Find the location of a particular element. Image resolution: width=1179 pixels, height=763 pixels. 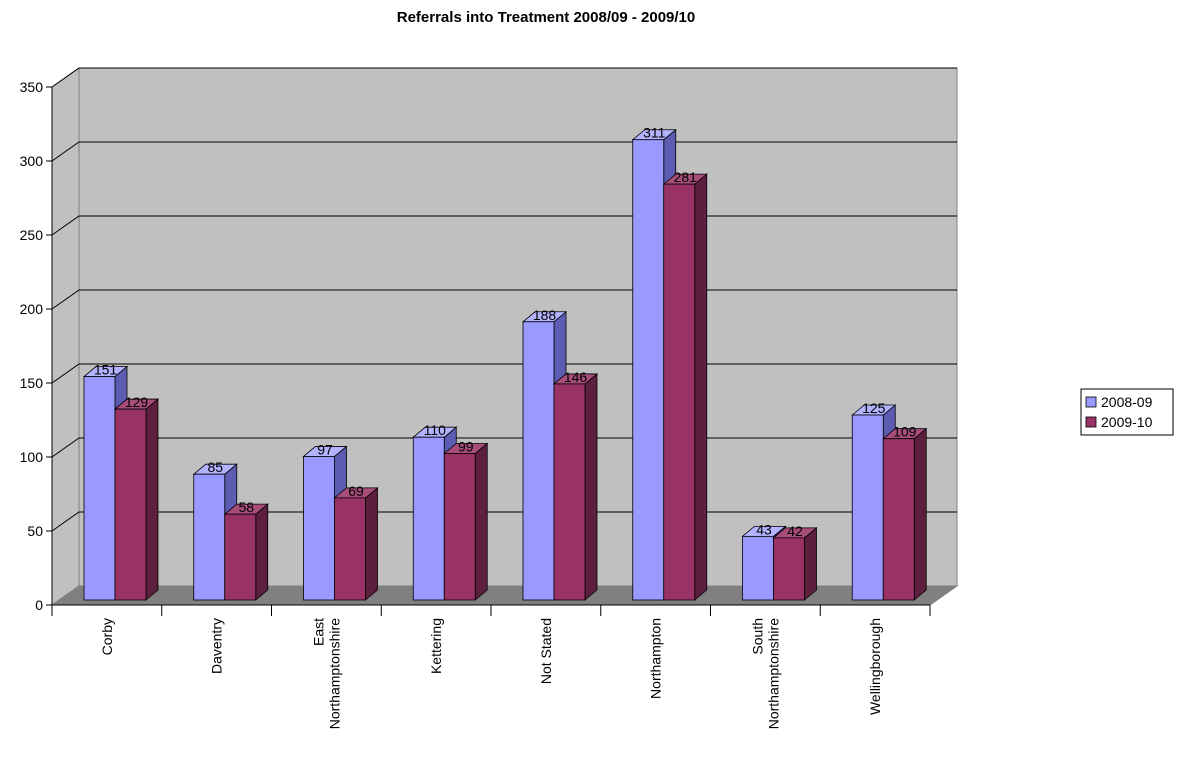

data-label: 146 is located at coordinates (576, 377).